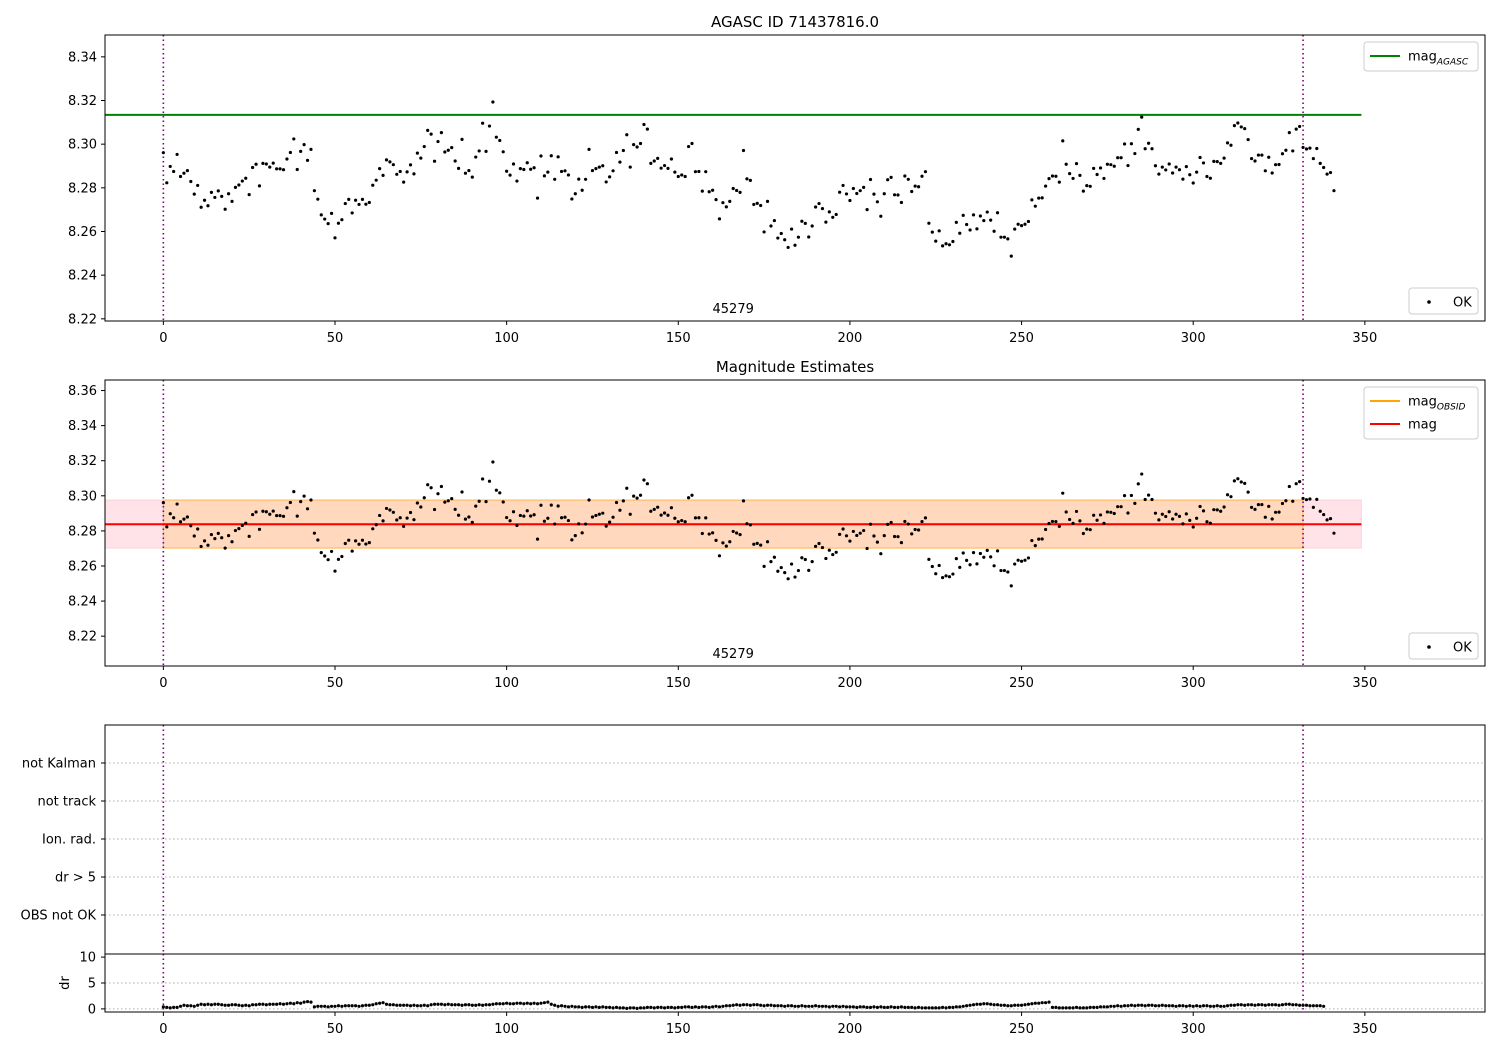 The image size is (1500, 1050). Describe the element at coordinates (87, 958) in the screenshot. I see `y-tick-label: 10` at that location.